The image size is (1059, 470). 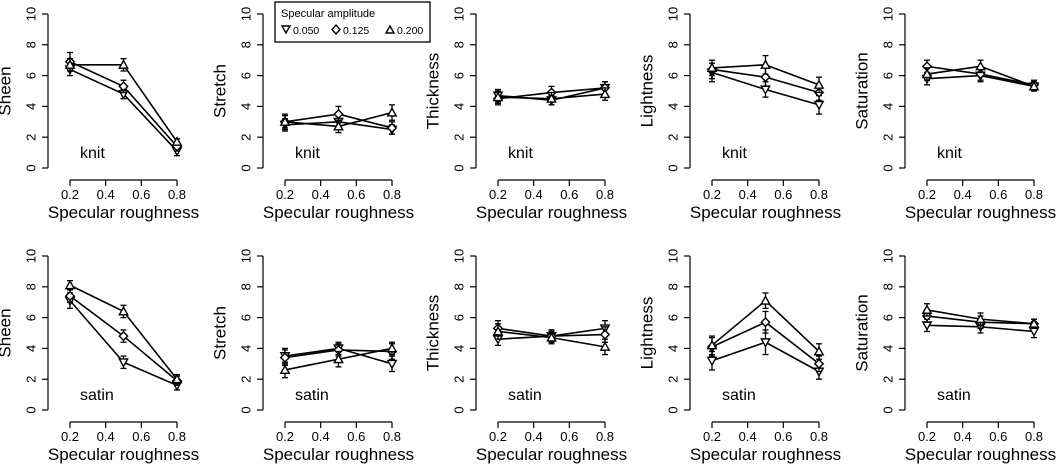 I want to click on legend-marker-triangle-down, so click(x=286, y=30).